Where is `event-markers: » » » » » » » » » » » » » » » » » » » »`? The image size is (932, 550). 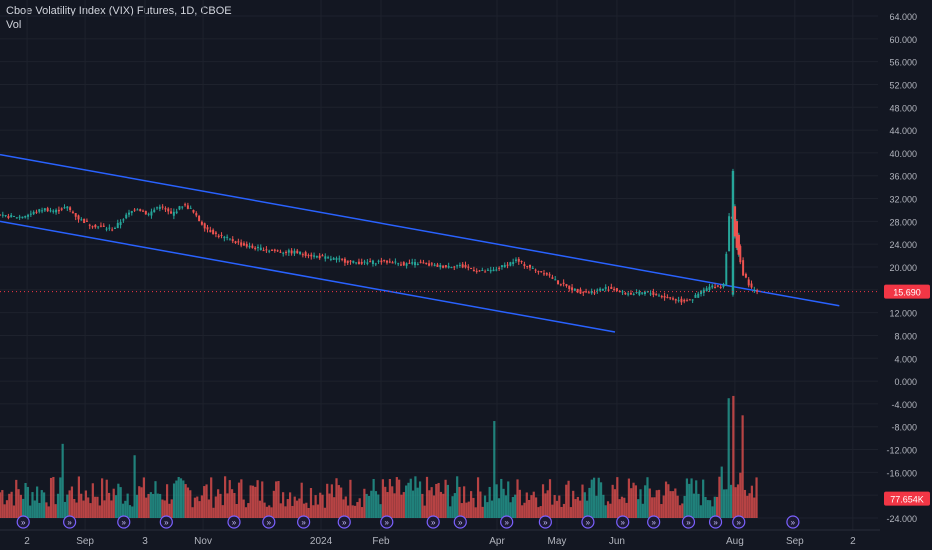
event-markers: » » » » » » » » » » » » » » » » » » » » is located at coordinates (408, 522).